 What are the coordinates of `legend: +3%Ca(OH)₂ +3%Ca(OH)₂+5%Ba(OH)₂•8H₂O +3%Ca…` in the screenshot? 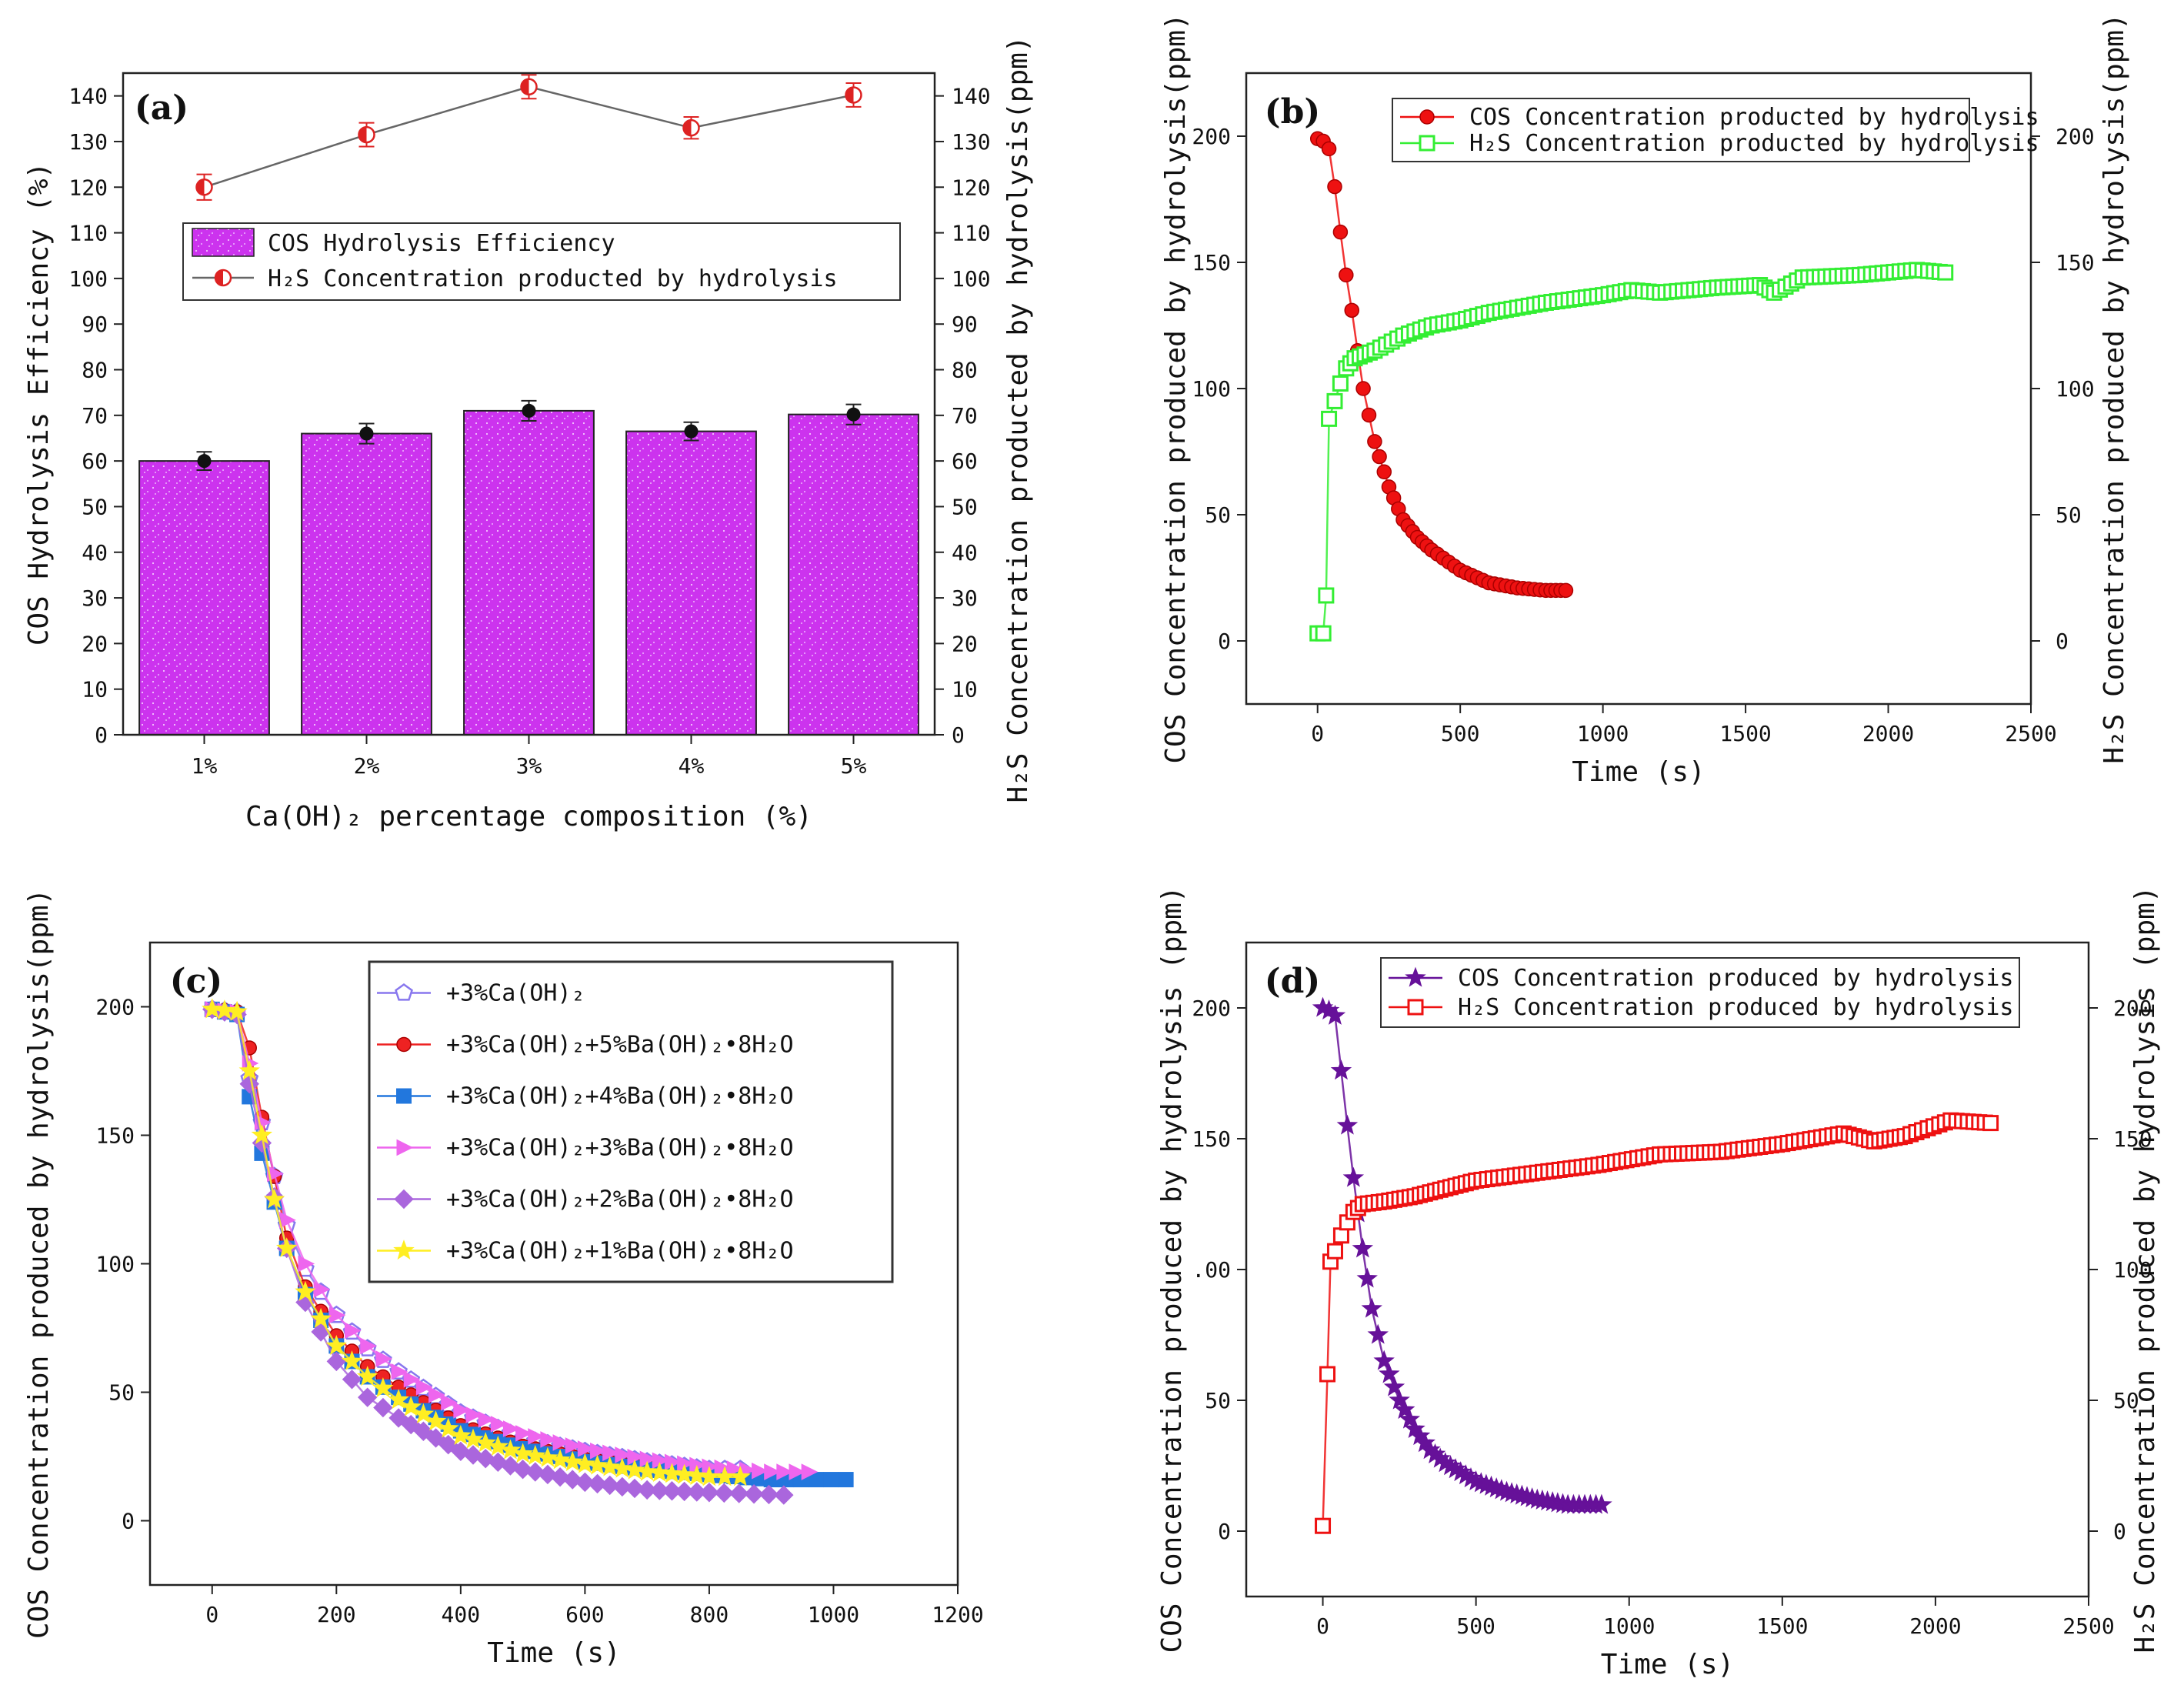 It's located at (631, 1121).